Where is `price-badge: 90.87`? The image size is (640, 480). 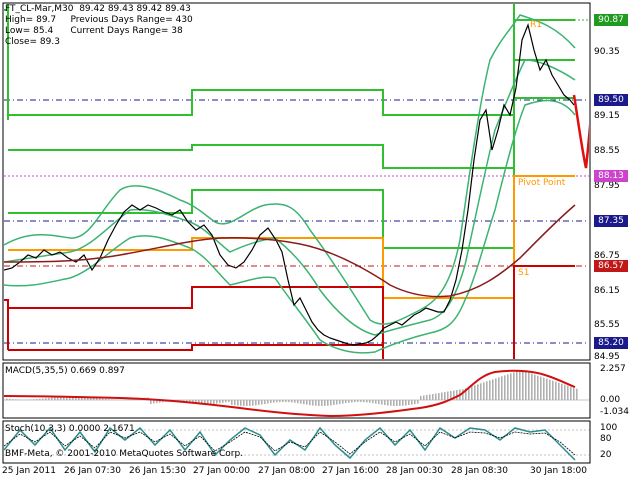 price-badge: 90.87 is located at coordinates (611, 20).